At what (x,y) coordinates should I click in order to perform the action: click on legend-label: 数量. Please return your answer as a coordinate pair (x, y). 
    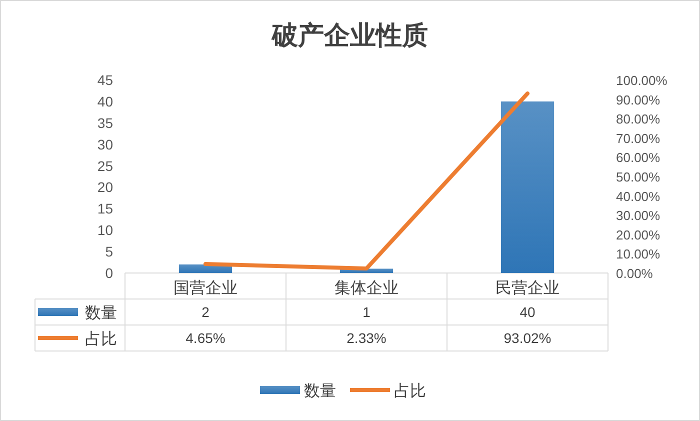
    Looking at the image, I should click on (101, 313).